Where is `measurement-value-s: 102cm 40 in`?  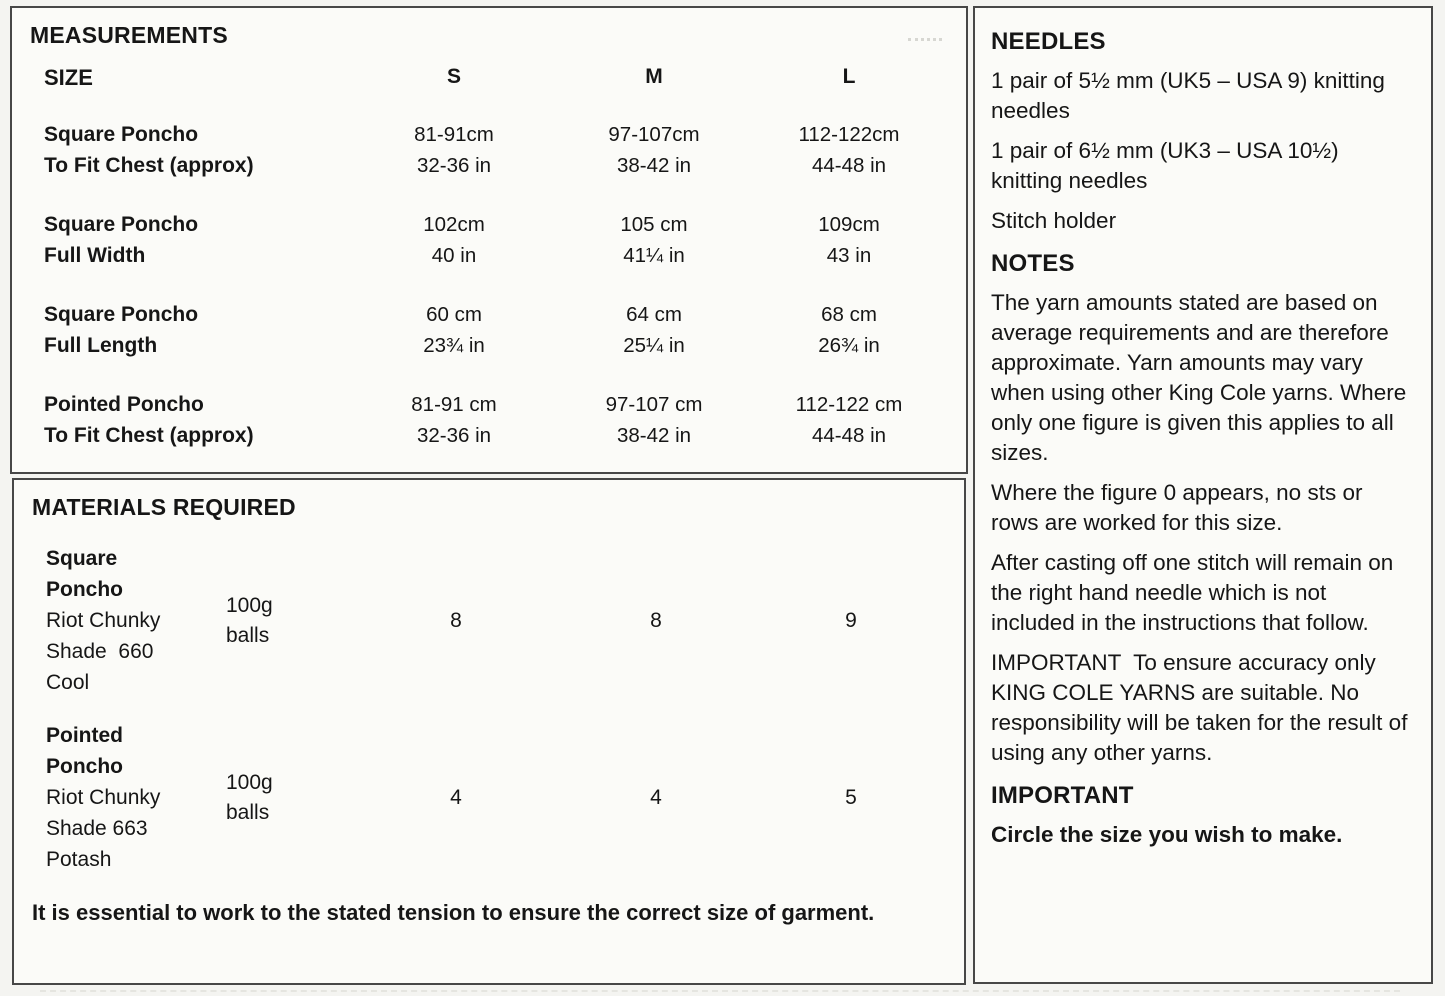 measurement-value-s: 102cm 40 in is located at coordinates (454, 240).